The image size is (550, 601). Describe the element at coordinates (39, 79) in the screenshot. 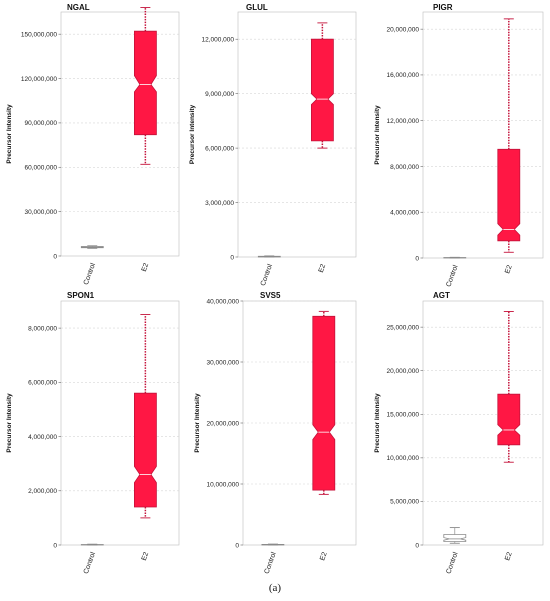

I see `y-tick-label: 120,000,000` at that location.